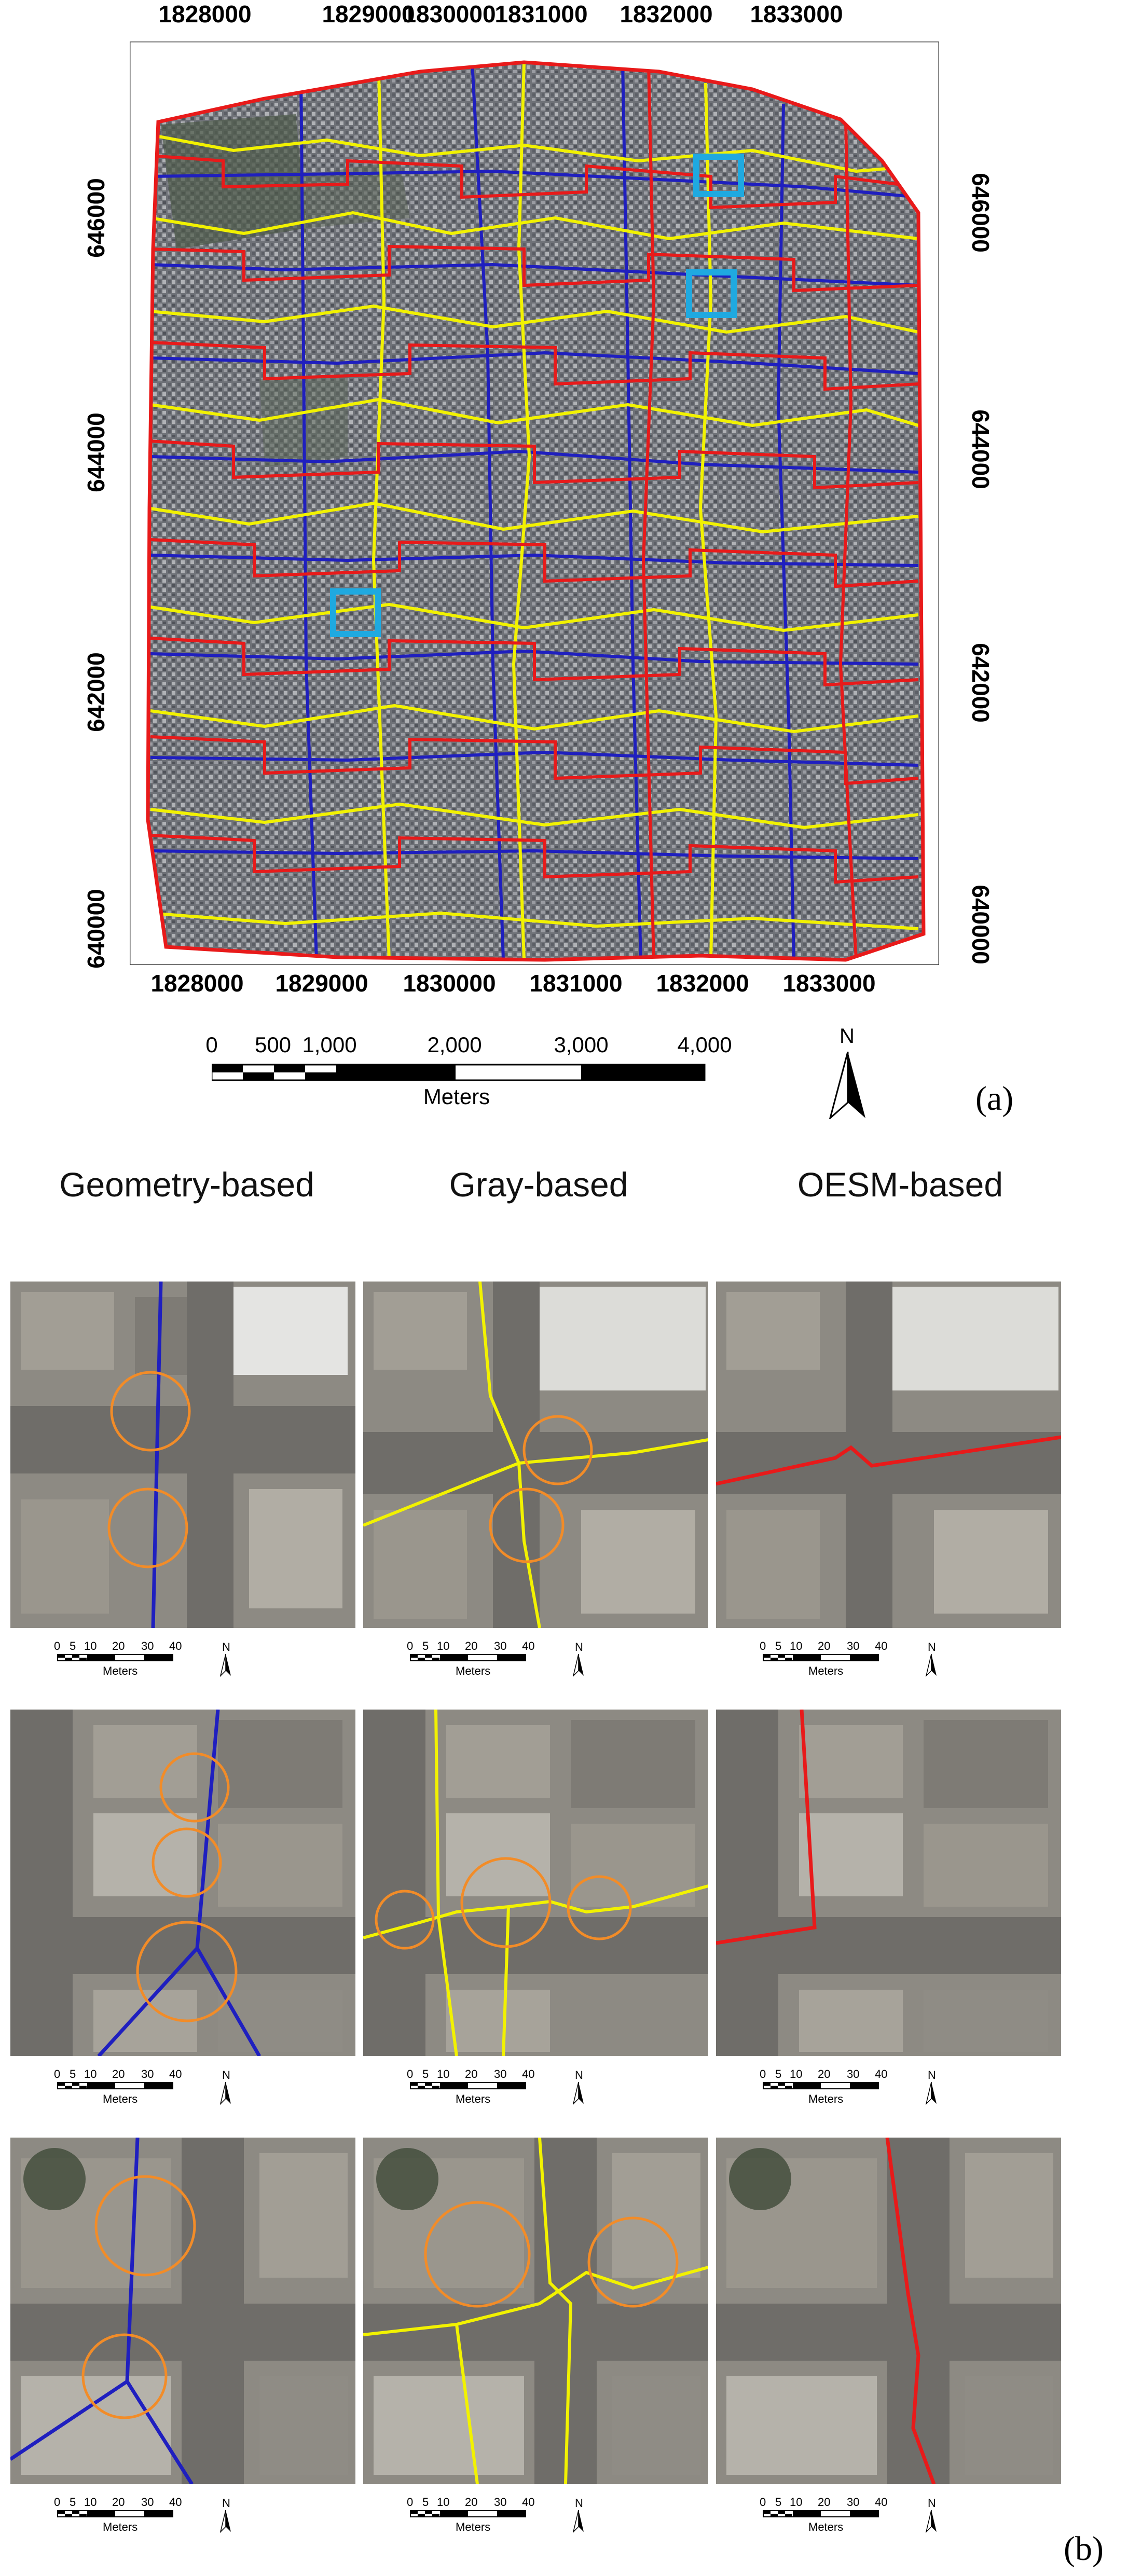 The image size is (1128, 2576). What do you see at coordinates (95, 452) in the screenshot?
I see `y-tick-left: 644000` at bounding box center [95, 452].